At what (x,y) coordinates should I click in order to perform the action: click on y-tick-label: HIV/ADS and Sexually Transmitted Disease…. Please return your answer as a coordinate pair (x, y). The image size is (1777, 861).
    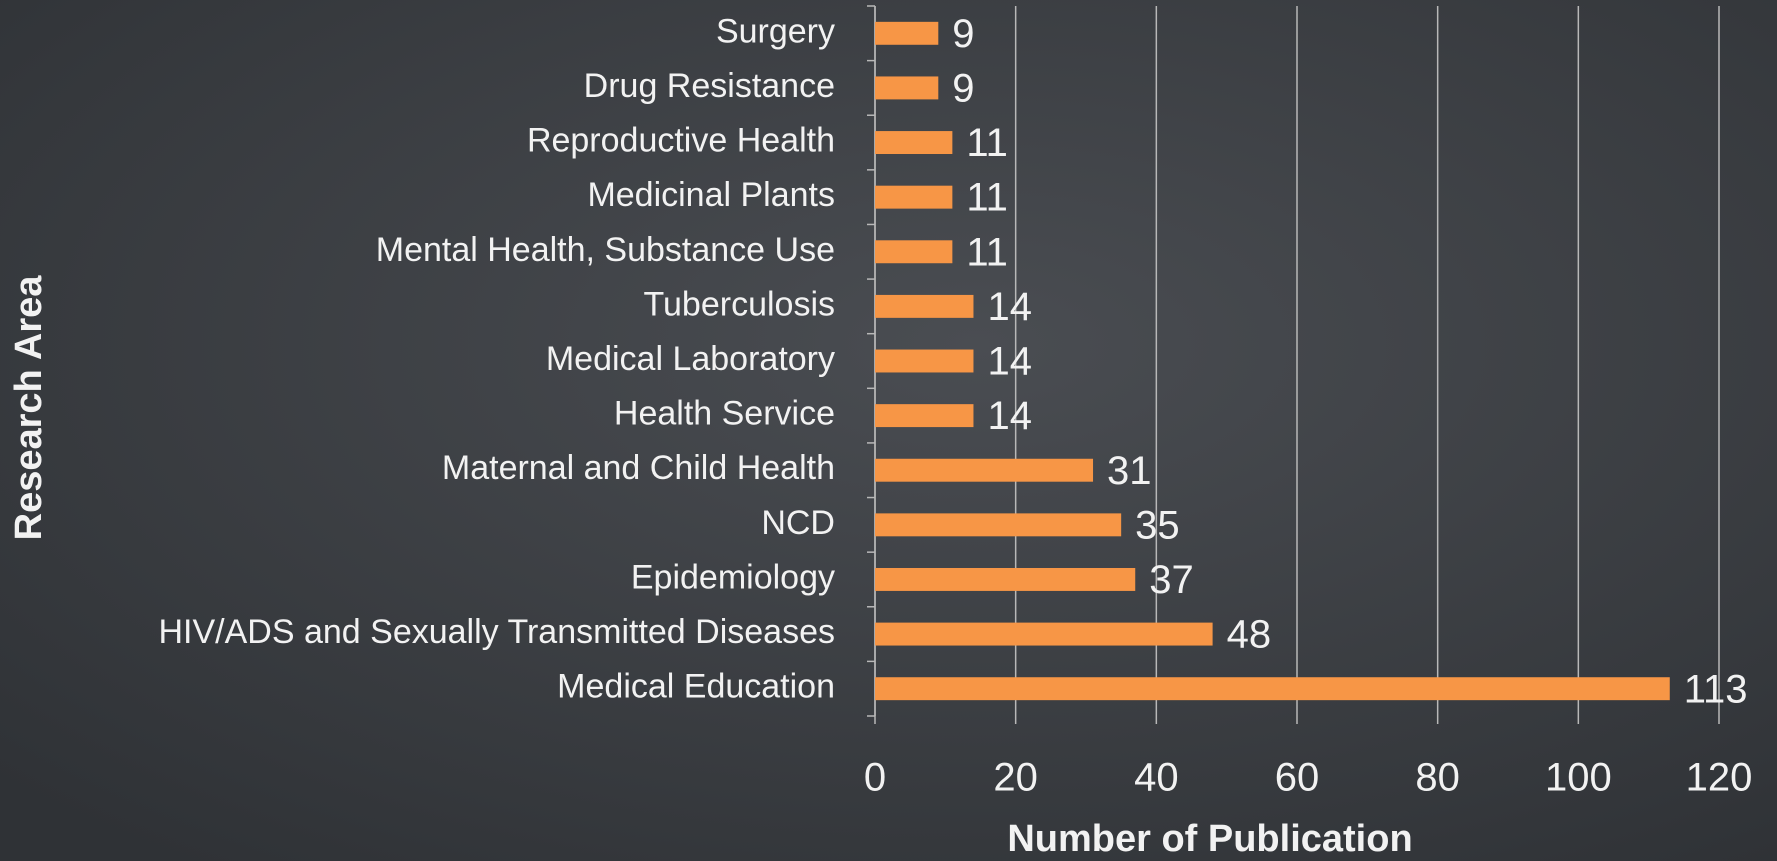
    Looking at the image, I should click on (496, 632).